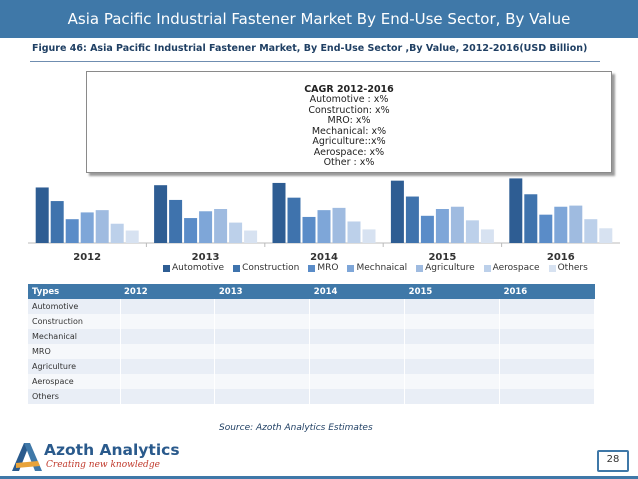 The width and height of the screenshot is (638, 479). I want to click on cagr-line: Construction: x%, so click(349, 110).